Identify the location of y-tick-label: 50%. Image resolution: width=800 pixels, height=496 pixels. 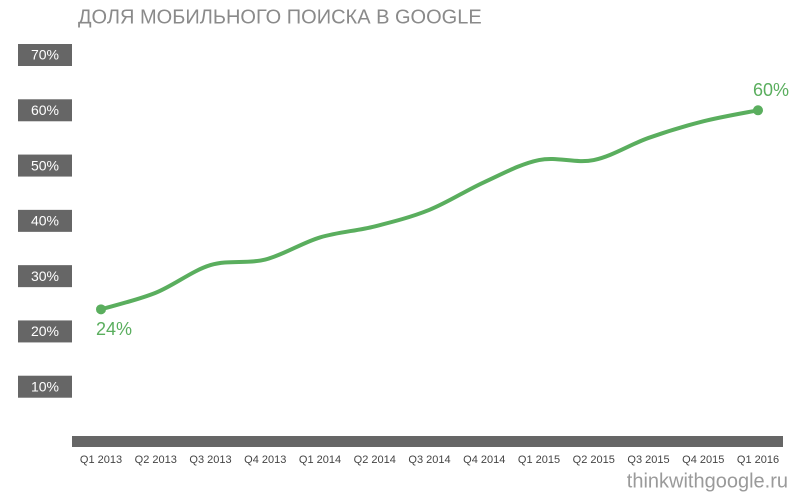
(45, 165).